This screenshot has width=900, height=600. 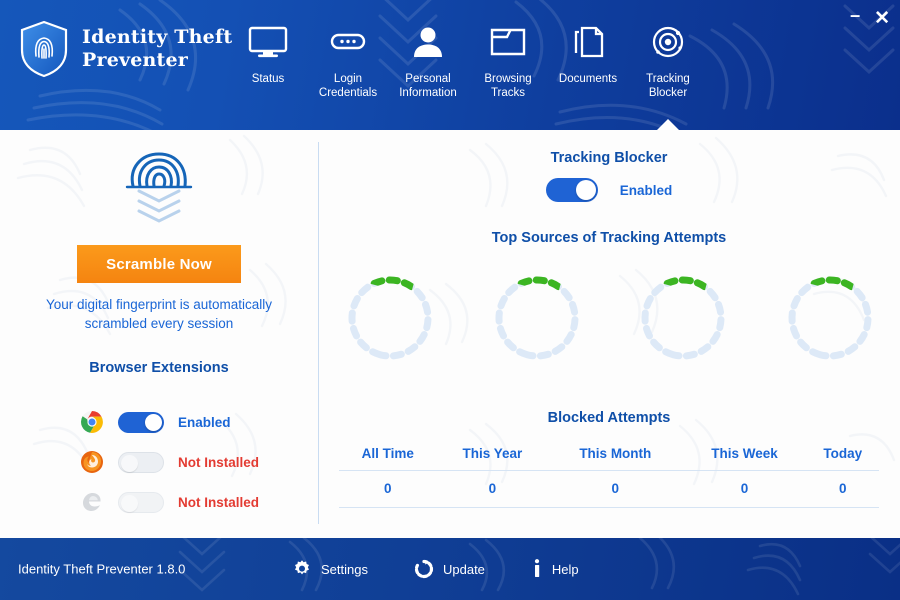 What do you see at coordinates (428, 42) in the screenshot?
I see `person-icon` at bounding box center [428, 42].